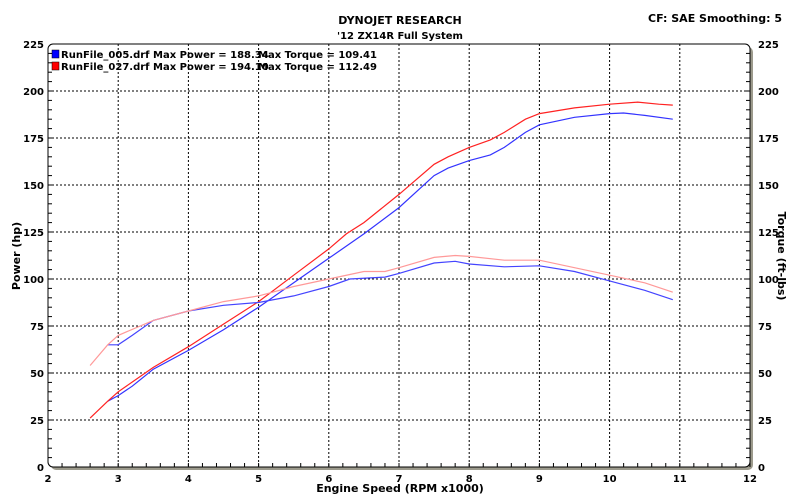 The image size is (800, 503). Describe the element at coordinates (37, 421) in the screenshot. I see `y-tick-label-left: 25` at that location.